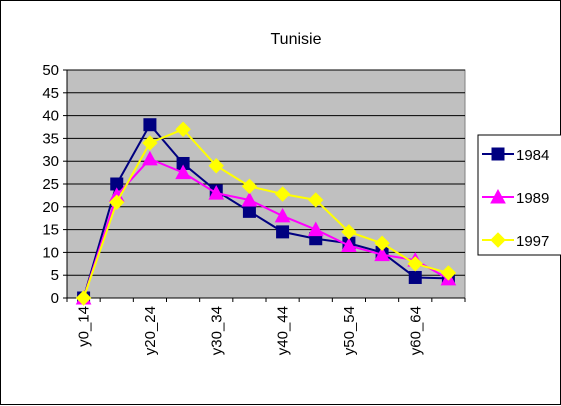 The image size is (561, 406). I want to click on legend-item: 1989, so click(515, 197).